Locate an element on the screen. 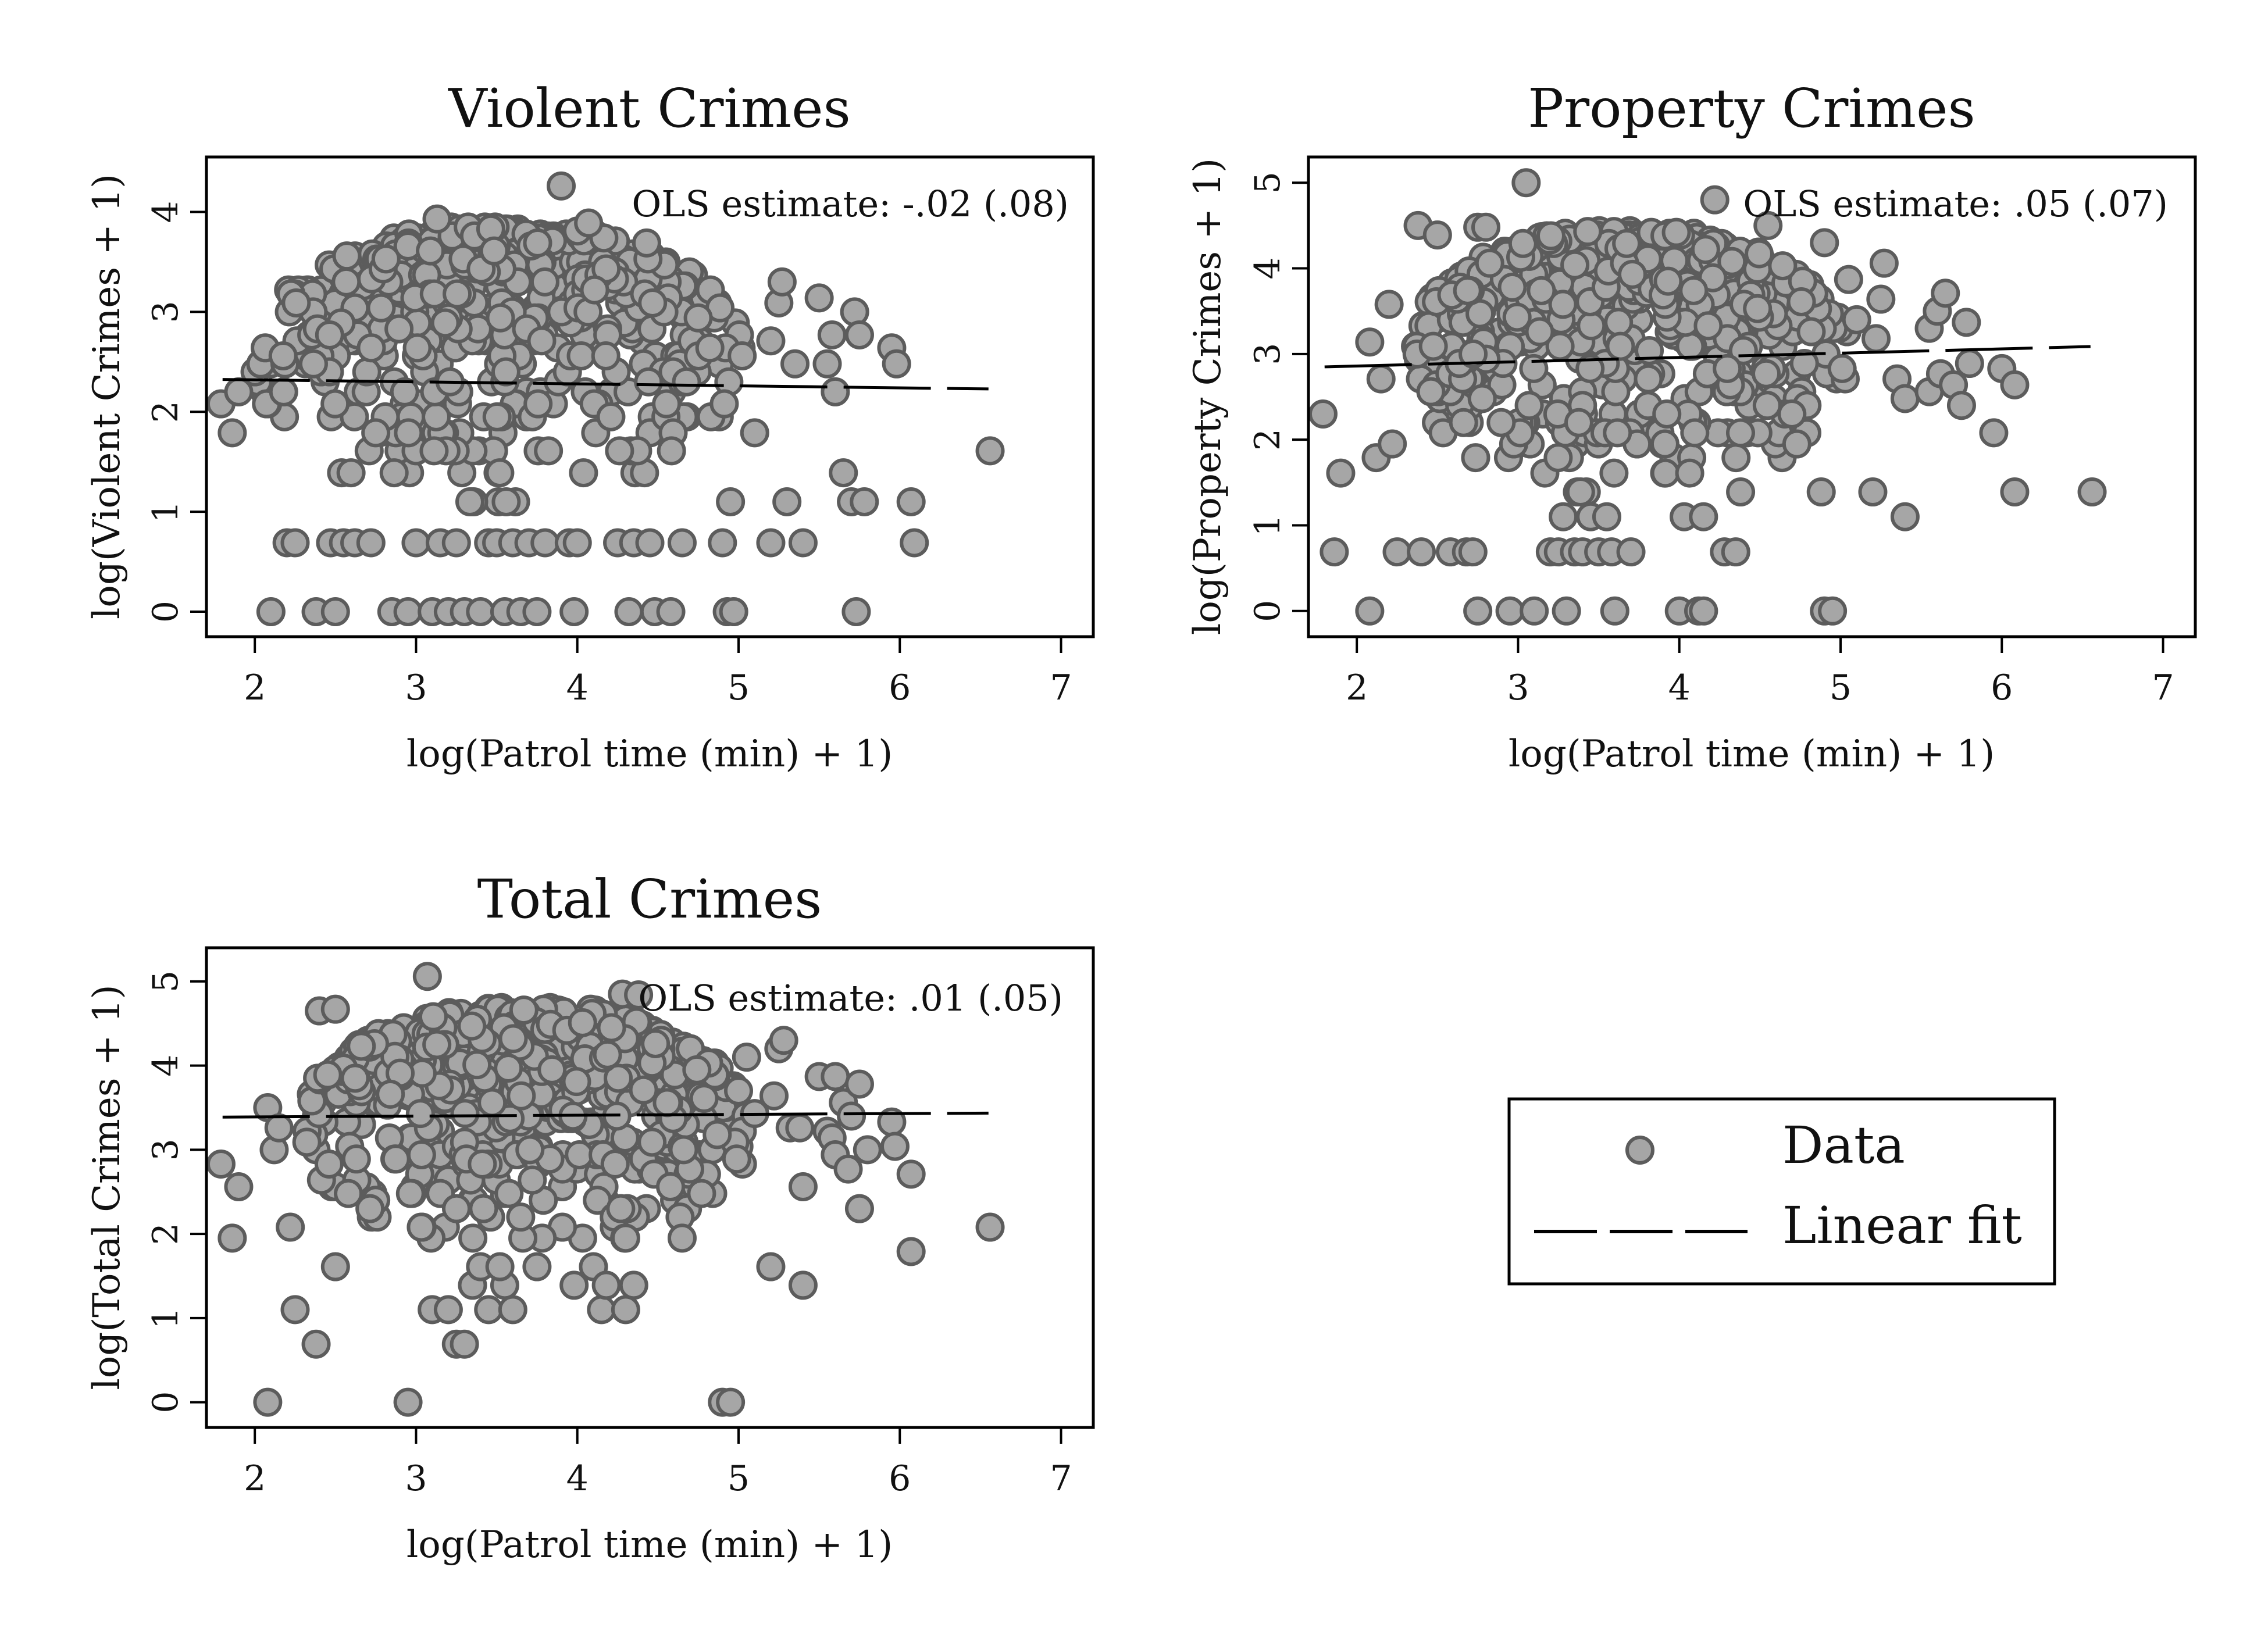 The image size is (2268, 1649). y-tick-label: 2 is located at coordinates (165, 1234).